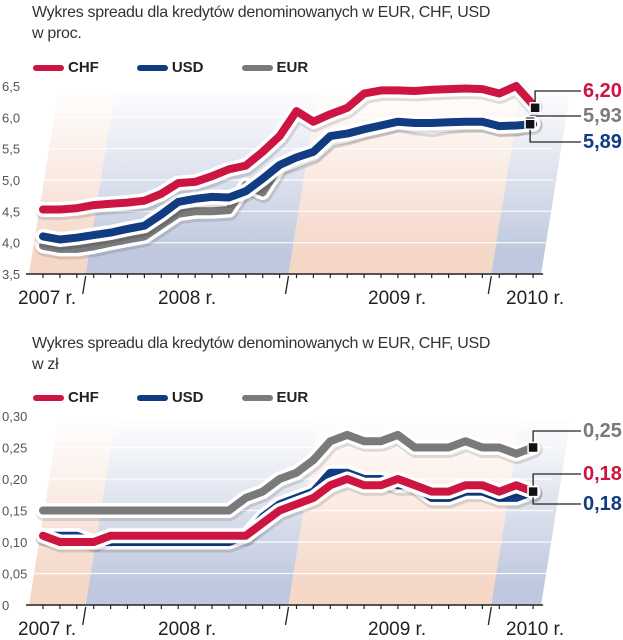  What do you see at coordinates (11, 243) in the screenshot?
I see `y-tick-label: 4,0` at bounding box center [11, 243].